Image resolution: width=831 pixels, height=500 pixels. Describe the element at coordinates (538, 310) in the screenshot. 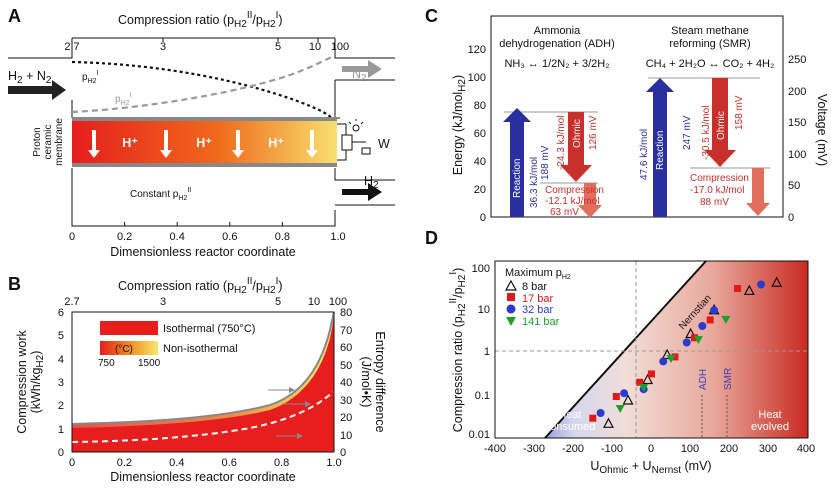

I see `legend-item-32bar: 32 bar` at that location.